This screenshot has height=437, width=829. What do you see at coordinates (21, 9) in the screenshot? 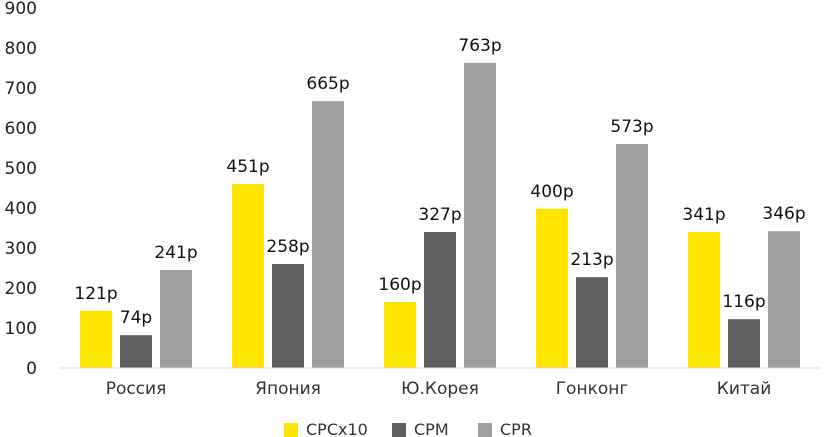
I see `y-tick-label: 900` at bounding box center [21, 9].